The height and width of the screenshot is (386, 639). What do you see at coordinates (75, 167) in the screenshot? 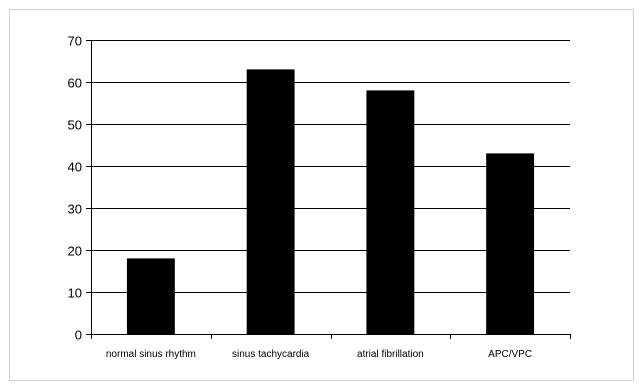
I see `y-tick-label: 40` at bounding box center [75, 167].